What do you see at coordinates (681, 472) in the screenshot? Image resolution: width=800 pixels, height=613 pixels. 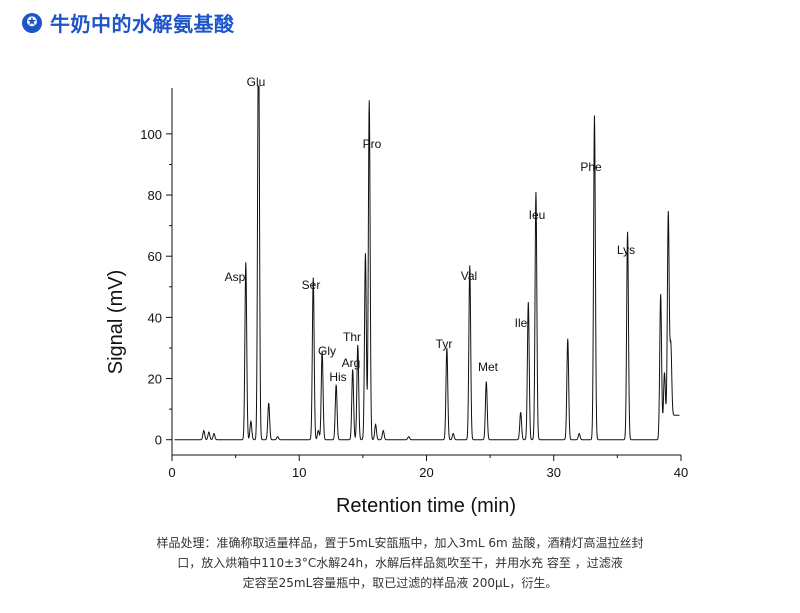 I see `x-tick-label: 40` at bounding box center [681, 472].